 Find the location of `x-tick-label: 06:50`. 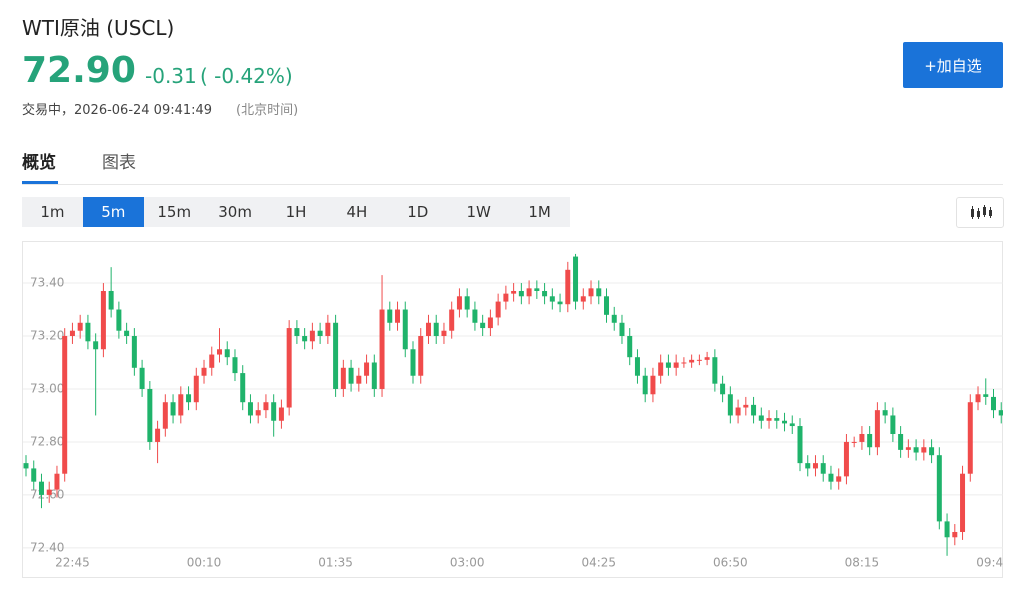

x-tick-label: 06:50 is located at coordinates (730, 563).